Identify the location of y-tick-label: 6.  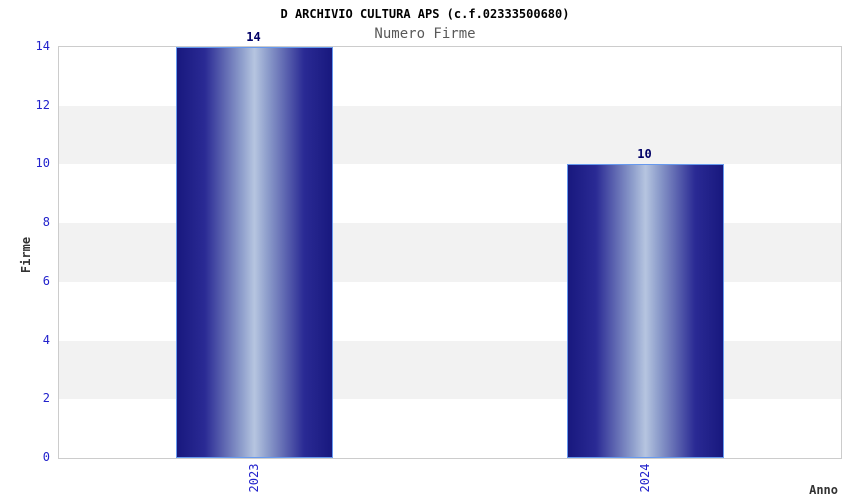
(46, 280).